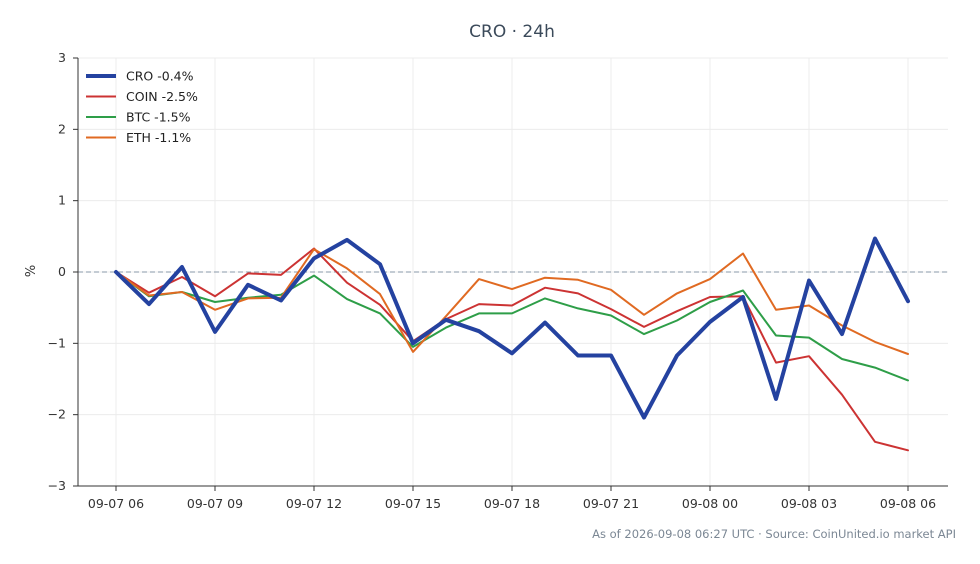 This screenshot has width=980, height=564. What do you see at coordinates (142, 107) in the screenshot?
I see `legend: CRO -0.4% COIN -2.5% BTC -1.5% ETH -1.1%` at bounding box center [142, 107].